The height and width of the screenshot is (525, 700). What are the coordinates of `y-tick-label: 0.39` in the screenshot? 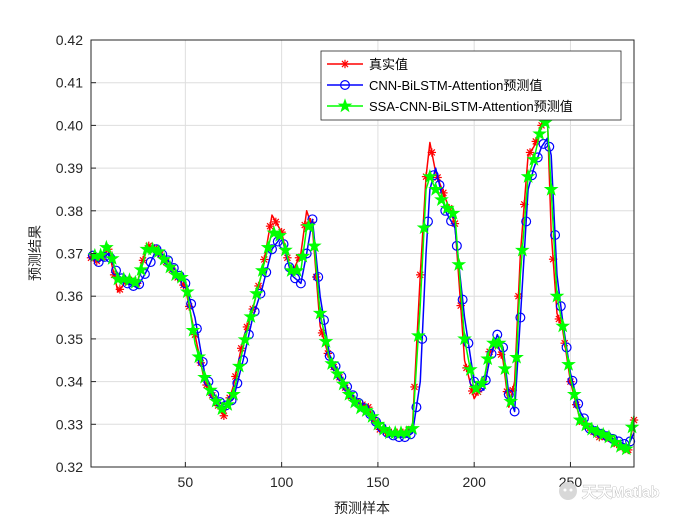 It's located at (69, 168).